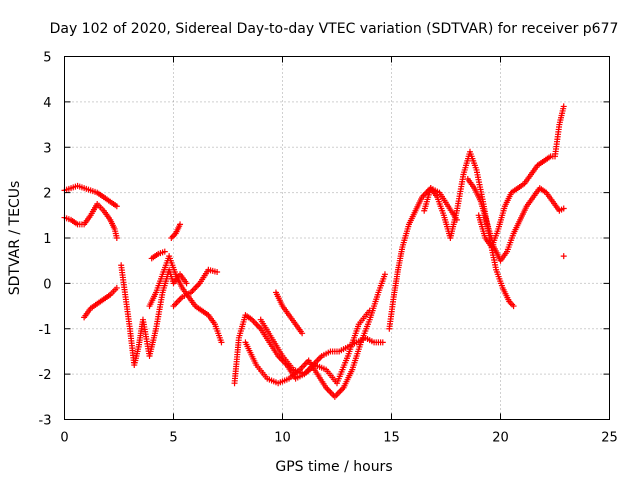  What do you see at coordinates (47, 103) in the screenshot?
I see `y-tick-label: 4` at bounding box center [47, 103].